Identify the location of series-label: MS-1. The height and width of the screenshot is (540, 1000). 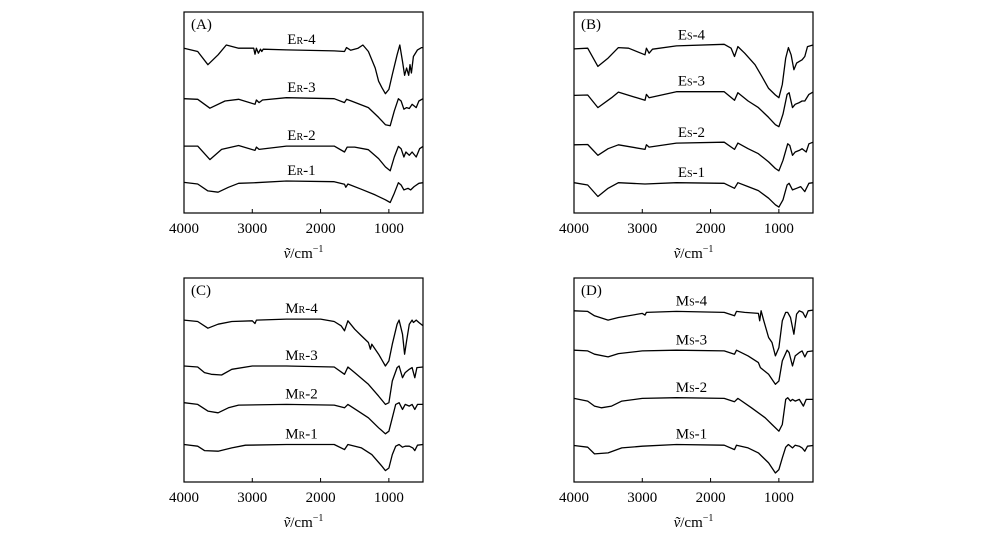
(691, 435).